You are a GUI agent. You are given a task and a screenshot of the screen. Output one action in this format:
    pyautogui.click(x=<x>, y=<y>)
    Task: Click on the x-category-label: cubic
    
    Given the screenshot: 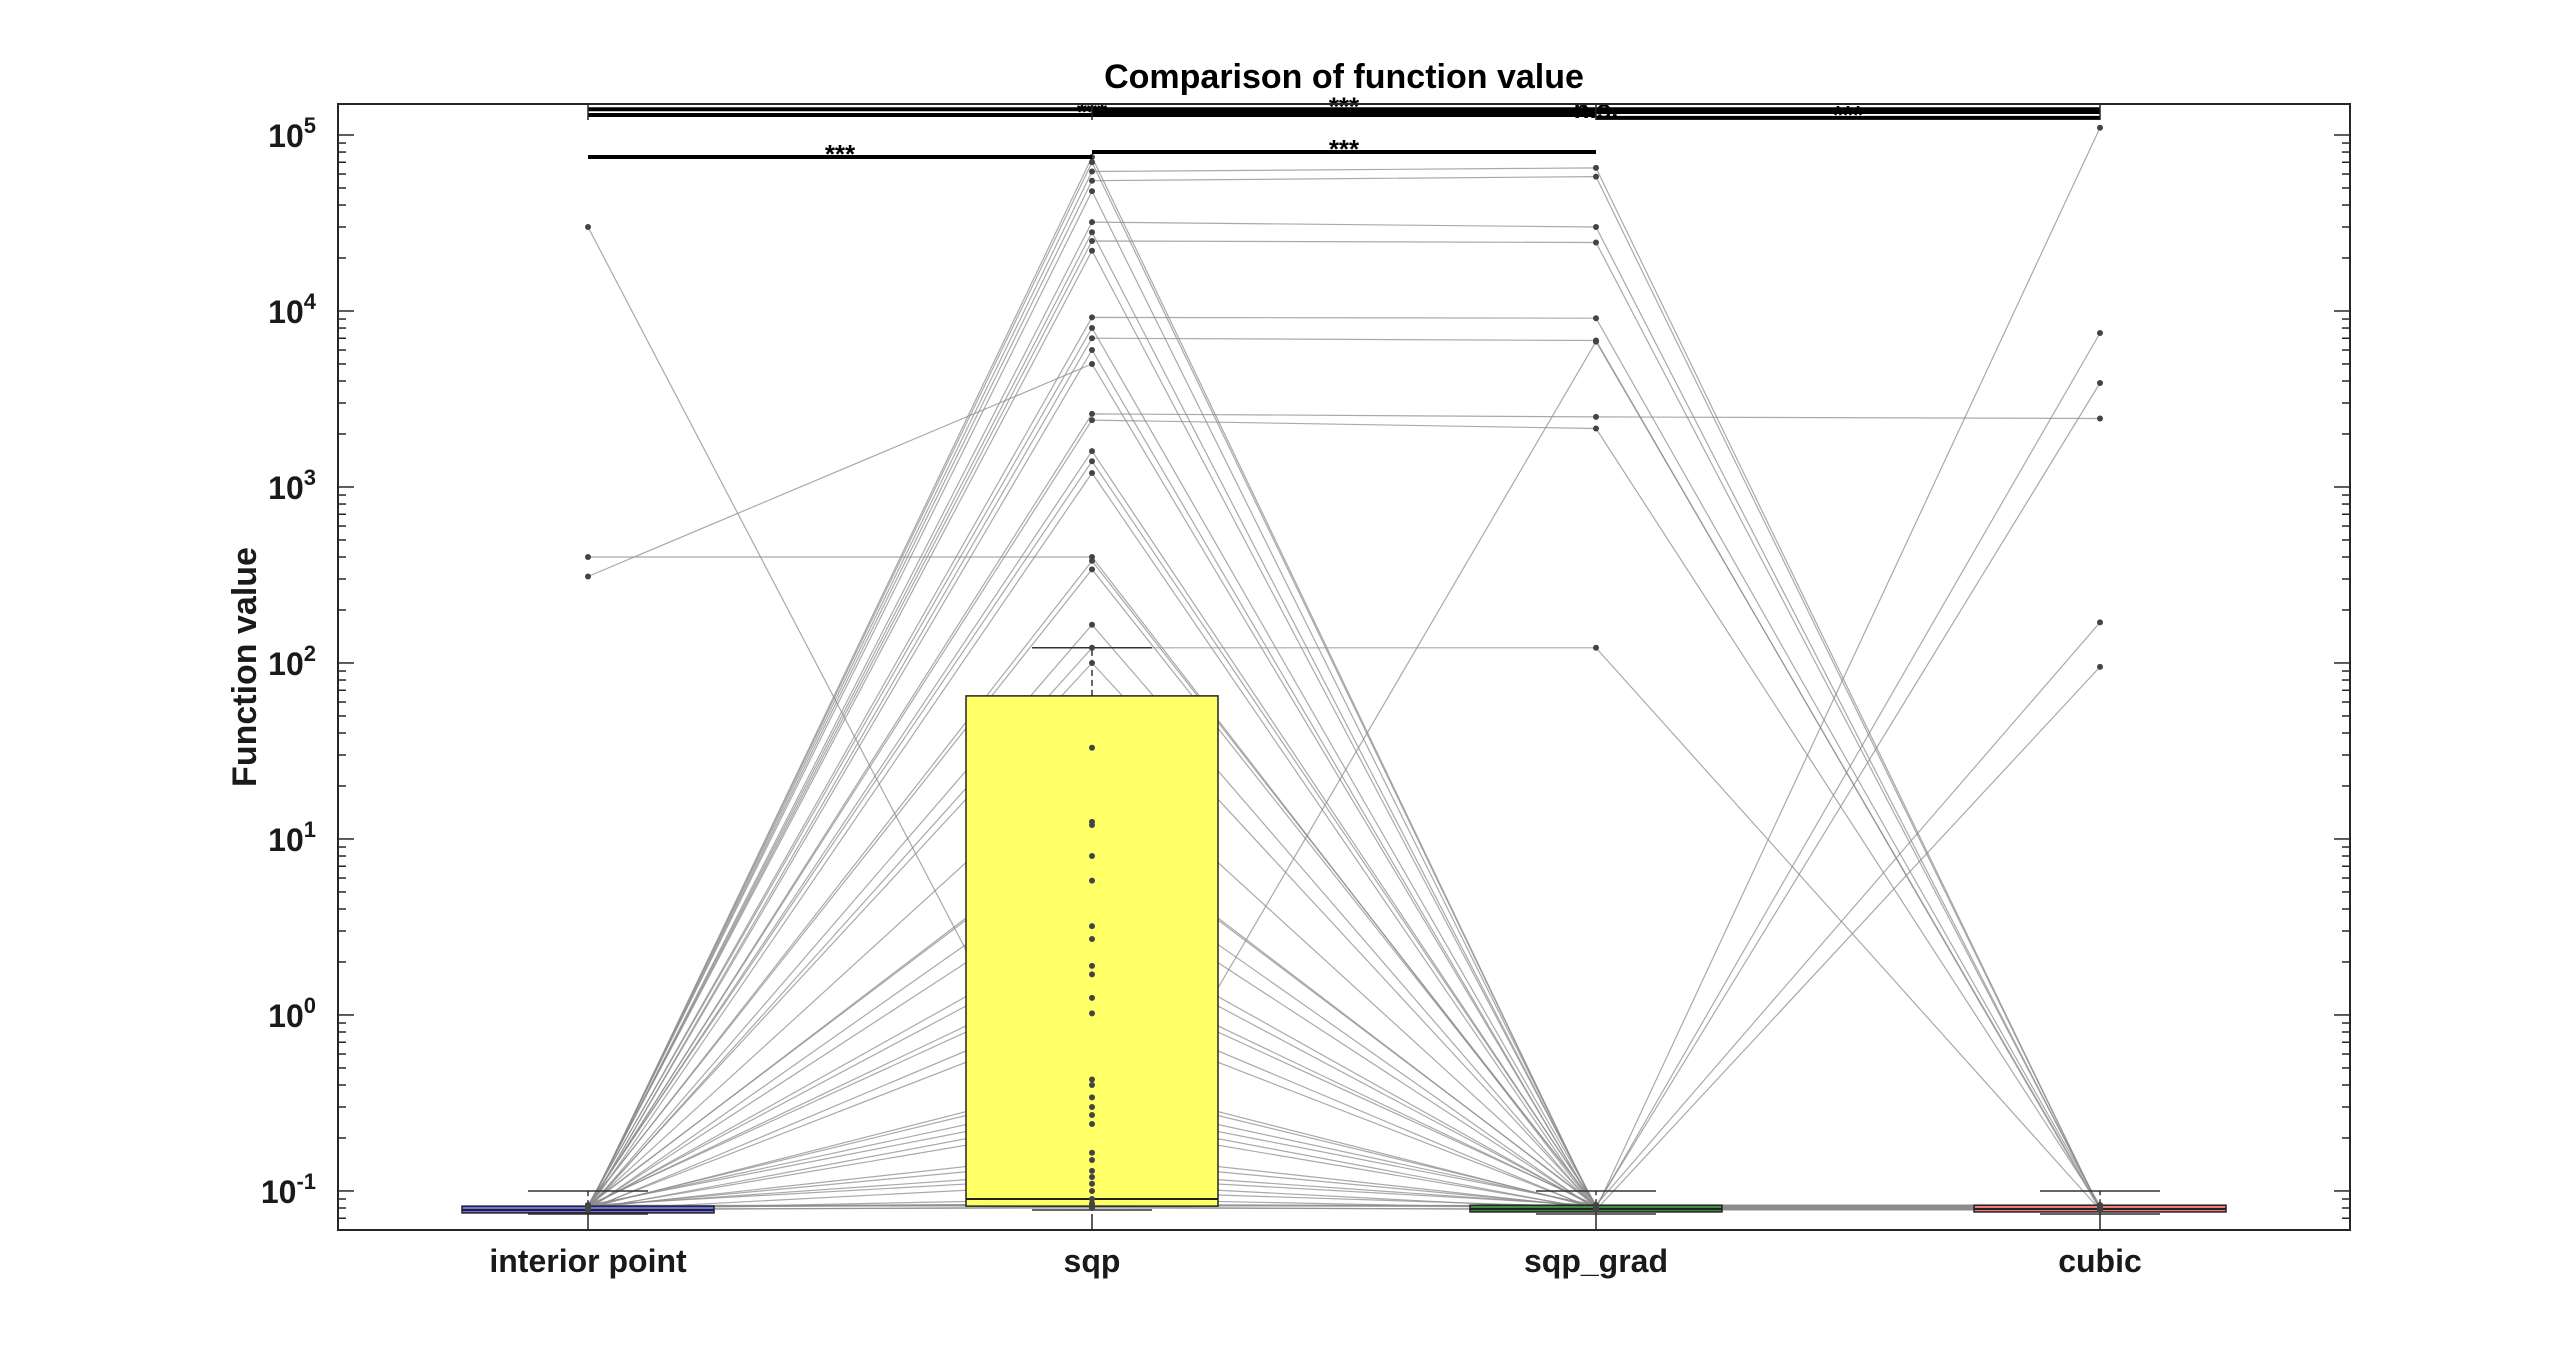 What is the action you would take?
    pyautogui.click(x=2100, y=1261)
    